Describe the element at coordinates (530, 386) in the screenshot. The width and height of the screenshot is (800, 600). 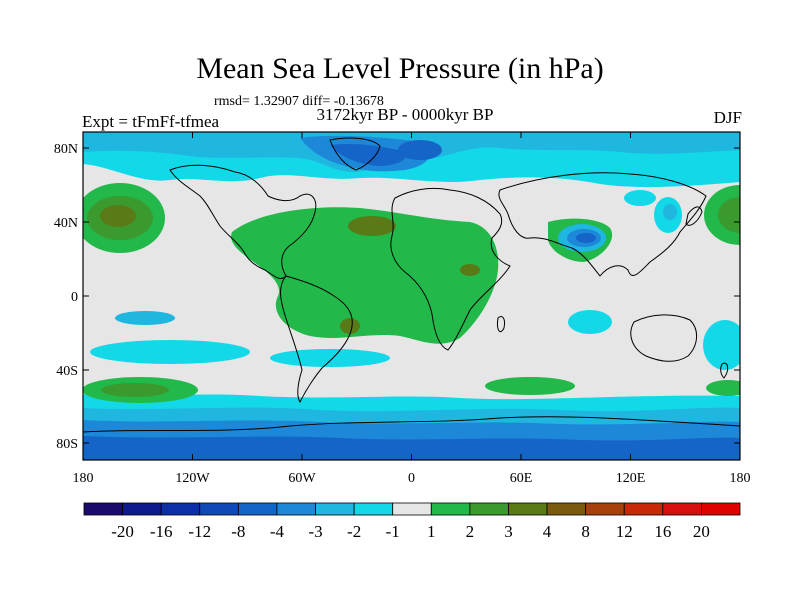
I see `south-indian-high` at that location.